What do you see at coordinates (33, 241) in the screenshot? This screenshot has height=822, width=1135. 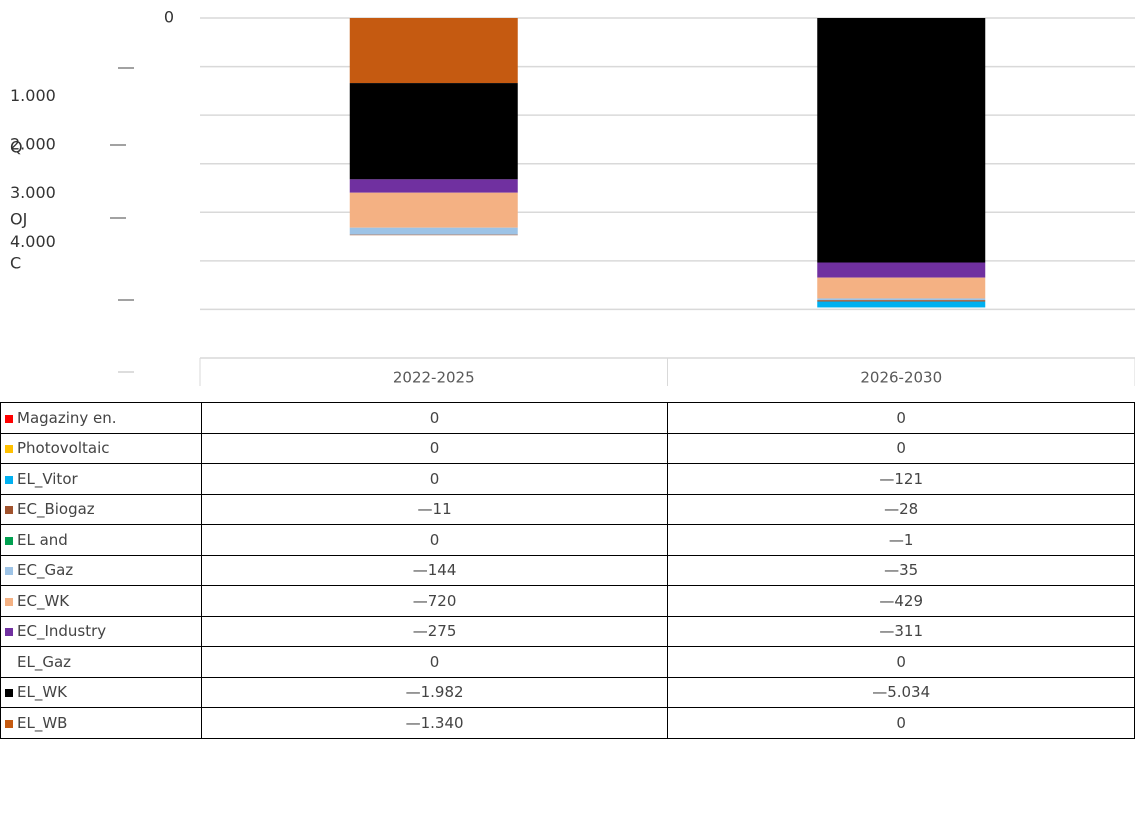 I see `y-tick-label: 4.000` at bounding box center [33, 241].